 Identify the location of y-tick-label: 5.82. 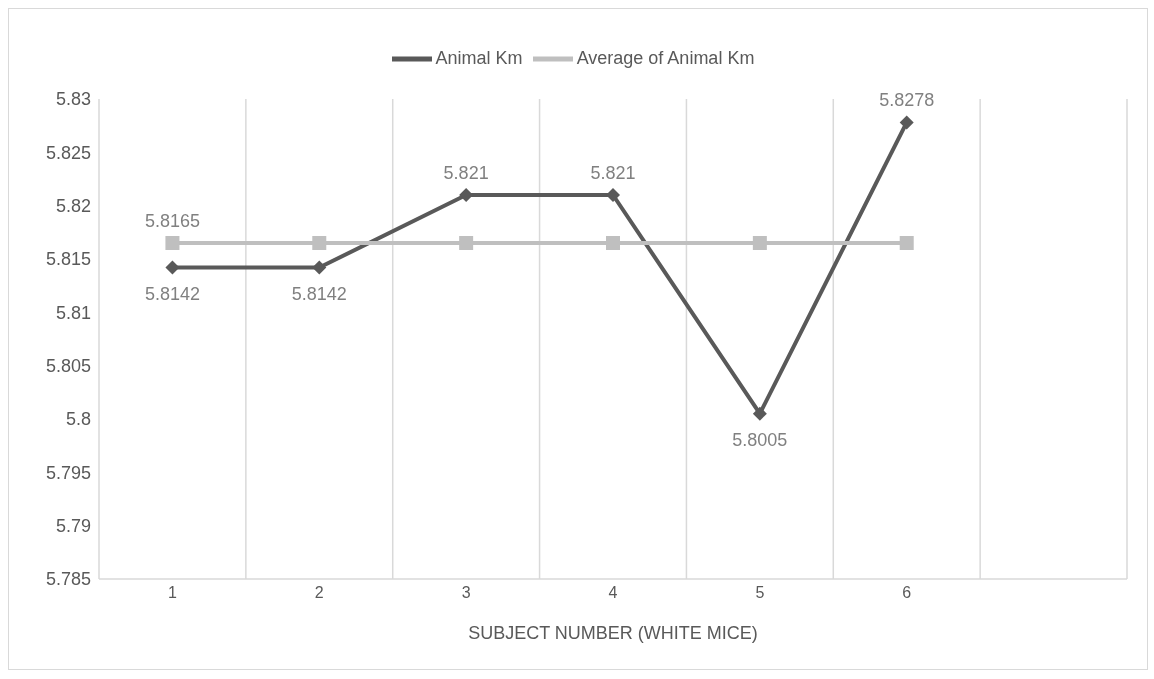
(73, 206).